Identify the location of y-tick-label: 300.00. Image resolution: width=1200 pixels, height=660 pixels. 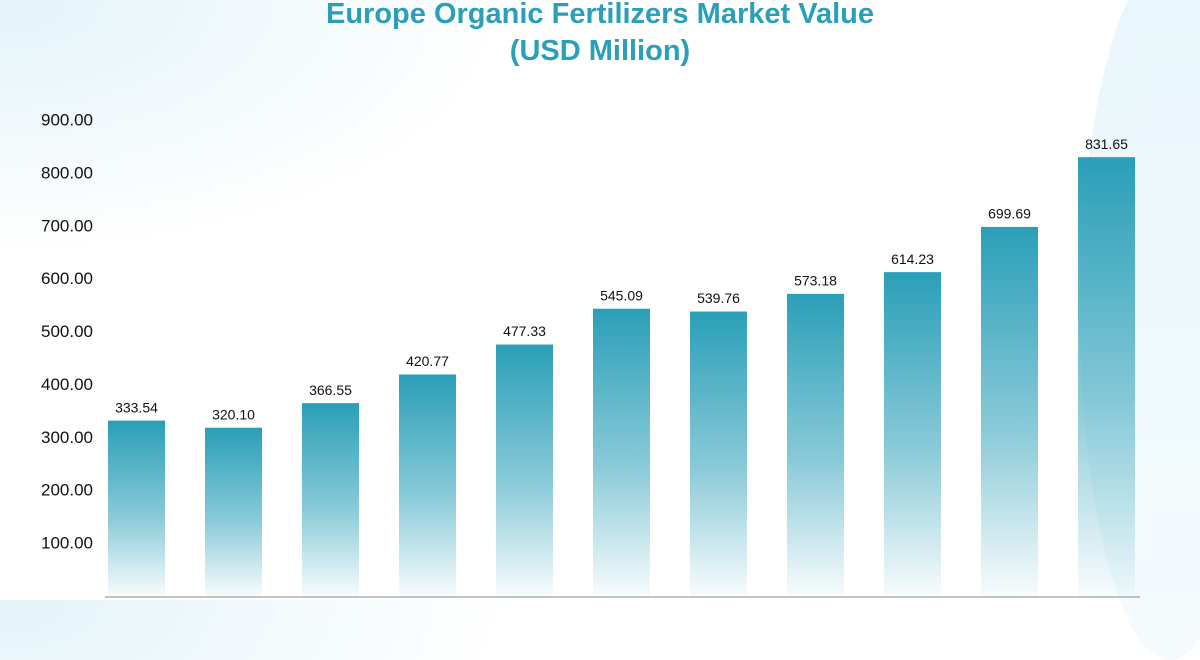
(67, 437).